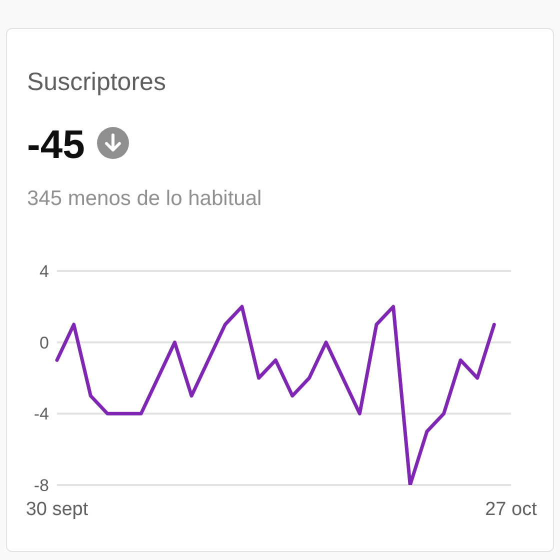 The height and width of the screenshot is (560, 560). What do you see at coordinates (41, 486) in the screenshot?
I see `y-tick-label: -8` at bounding box center [41, 486].